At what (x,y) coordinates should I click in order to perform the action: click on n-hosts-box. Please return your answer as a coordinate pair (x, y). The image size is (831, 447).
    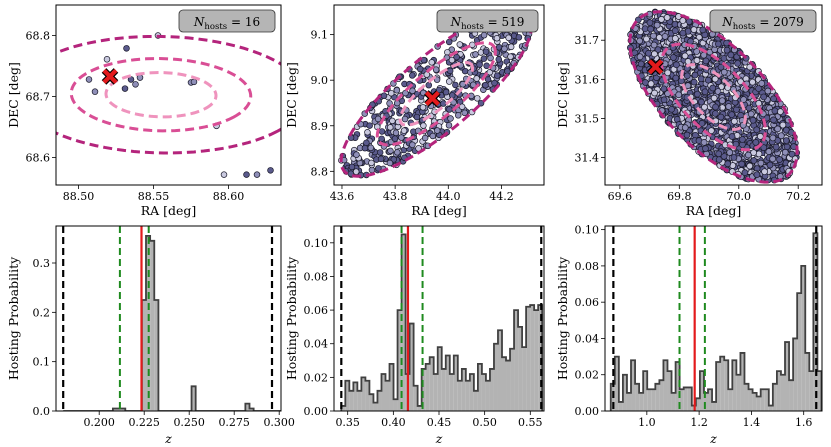
    Looking at the image, I should click on (763, 21).